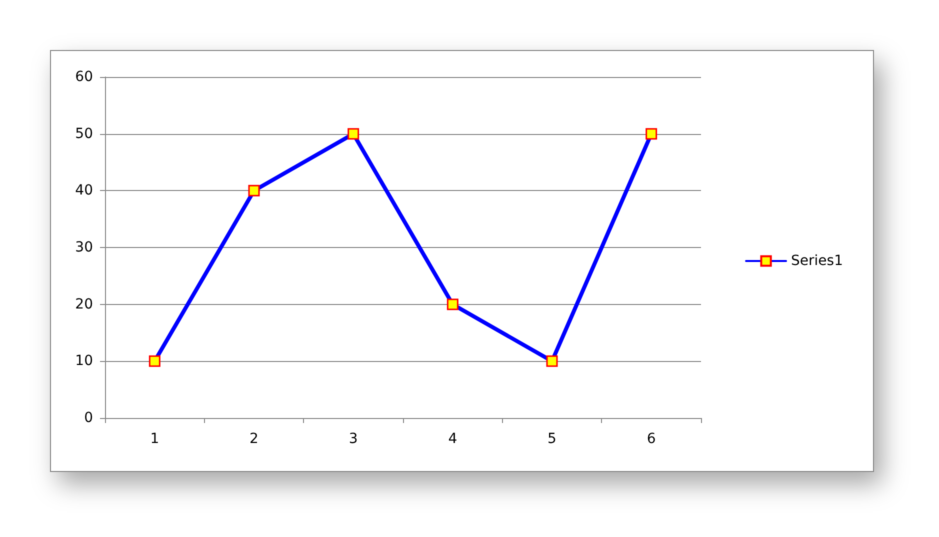 The image size is (939, 537). Describe the element at coordinates (552, 439) in the screenshot. I see `x-tick-label: 5` at that location.